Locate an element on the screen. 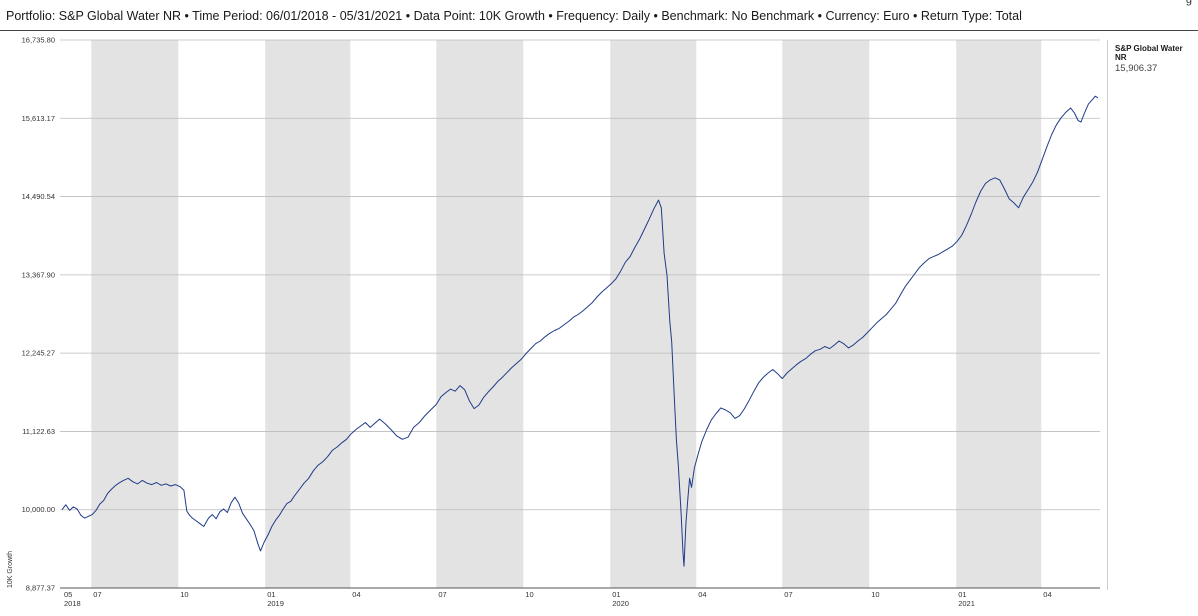  y-tick-label: 16,735.80 is located at coordinates (38, 40).